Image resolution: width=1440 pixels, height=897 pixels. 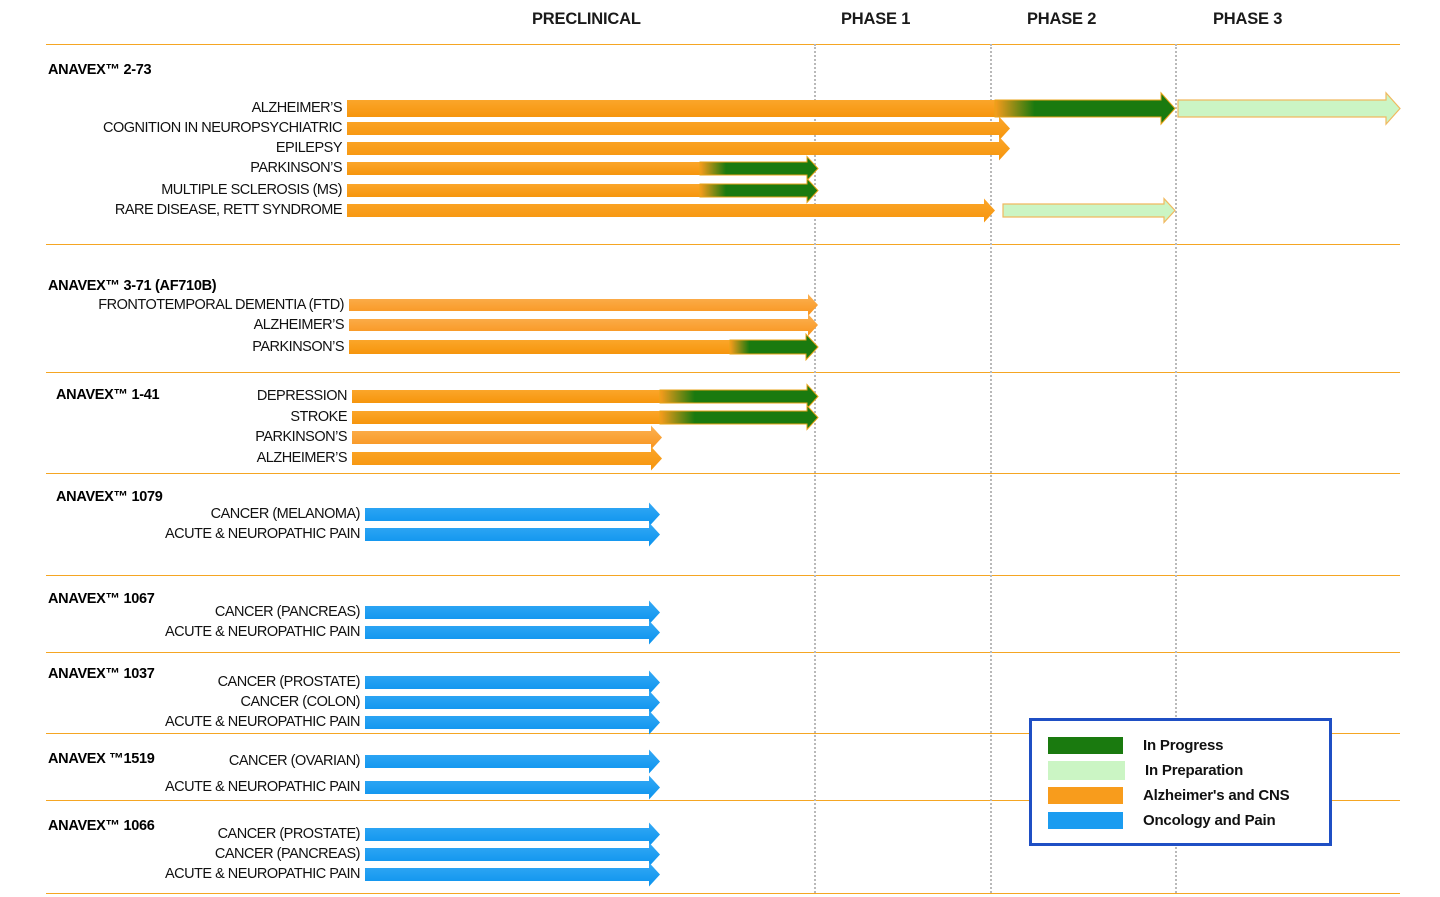 I want to click on phase-header-1: PRECLINICAL, so click(x=586, y=19).